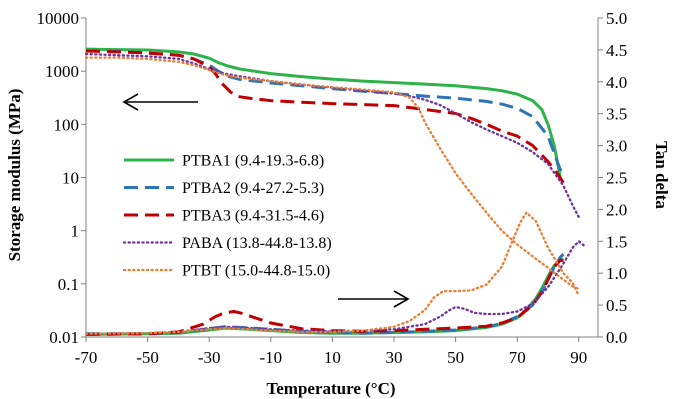 This screenshot has width=675, height=399. I want to click on right-y-tick-label: 0.5, so click(616, 305).